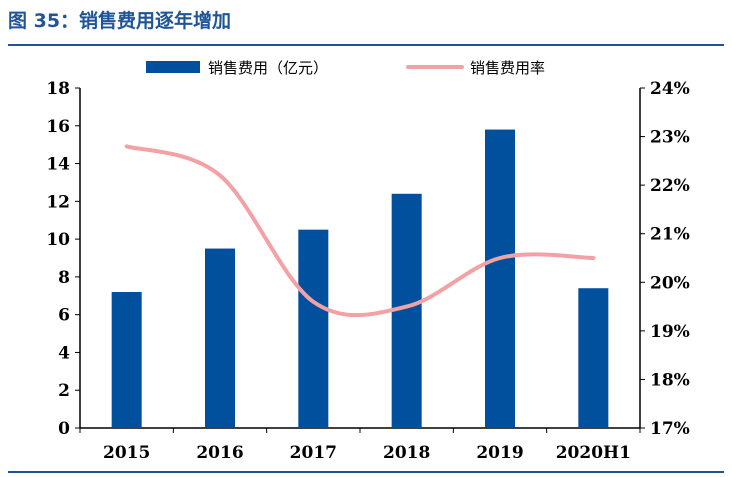  What do you see at coordinates (507, 68) in the screenshot?
I see `legend-label-line: 销售费用率` at bounding box center [507, 68].